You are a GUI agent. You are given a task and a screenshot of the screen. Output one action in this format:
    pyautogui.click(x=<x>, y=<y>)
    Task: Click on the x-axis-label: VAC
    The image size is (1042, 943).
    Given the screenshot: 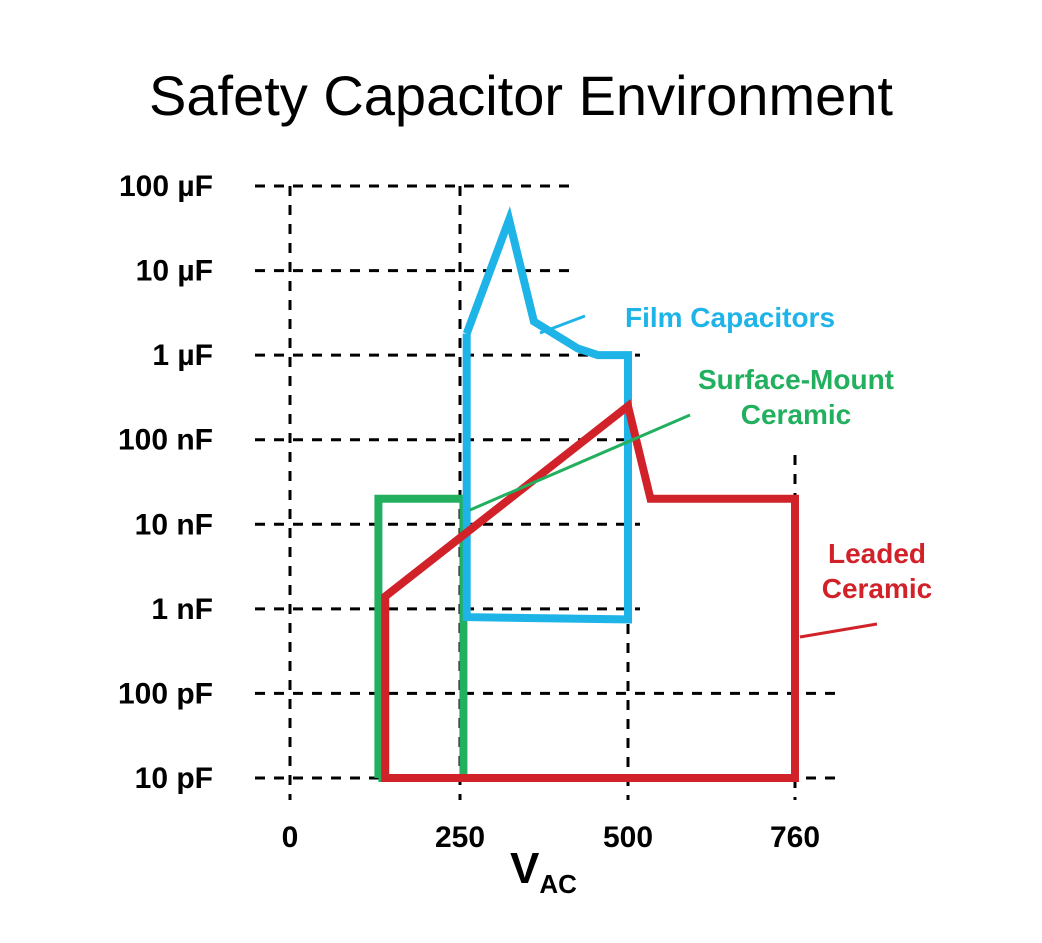 What is the action you would take?
    pyautogui.click(x=543, y=871)
    